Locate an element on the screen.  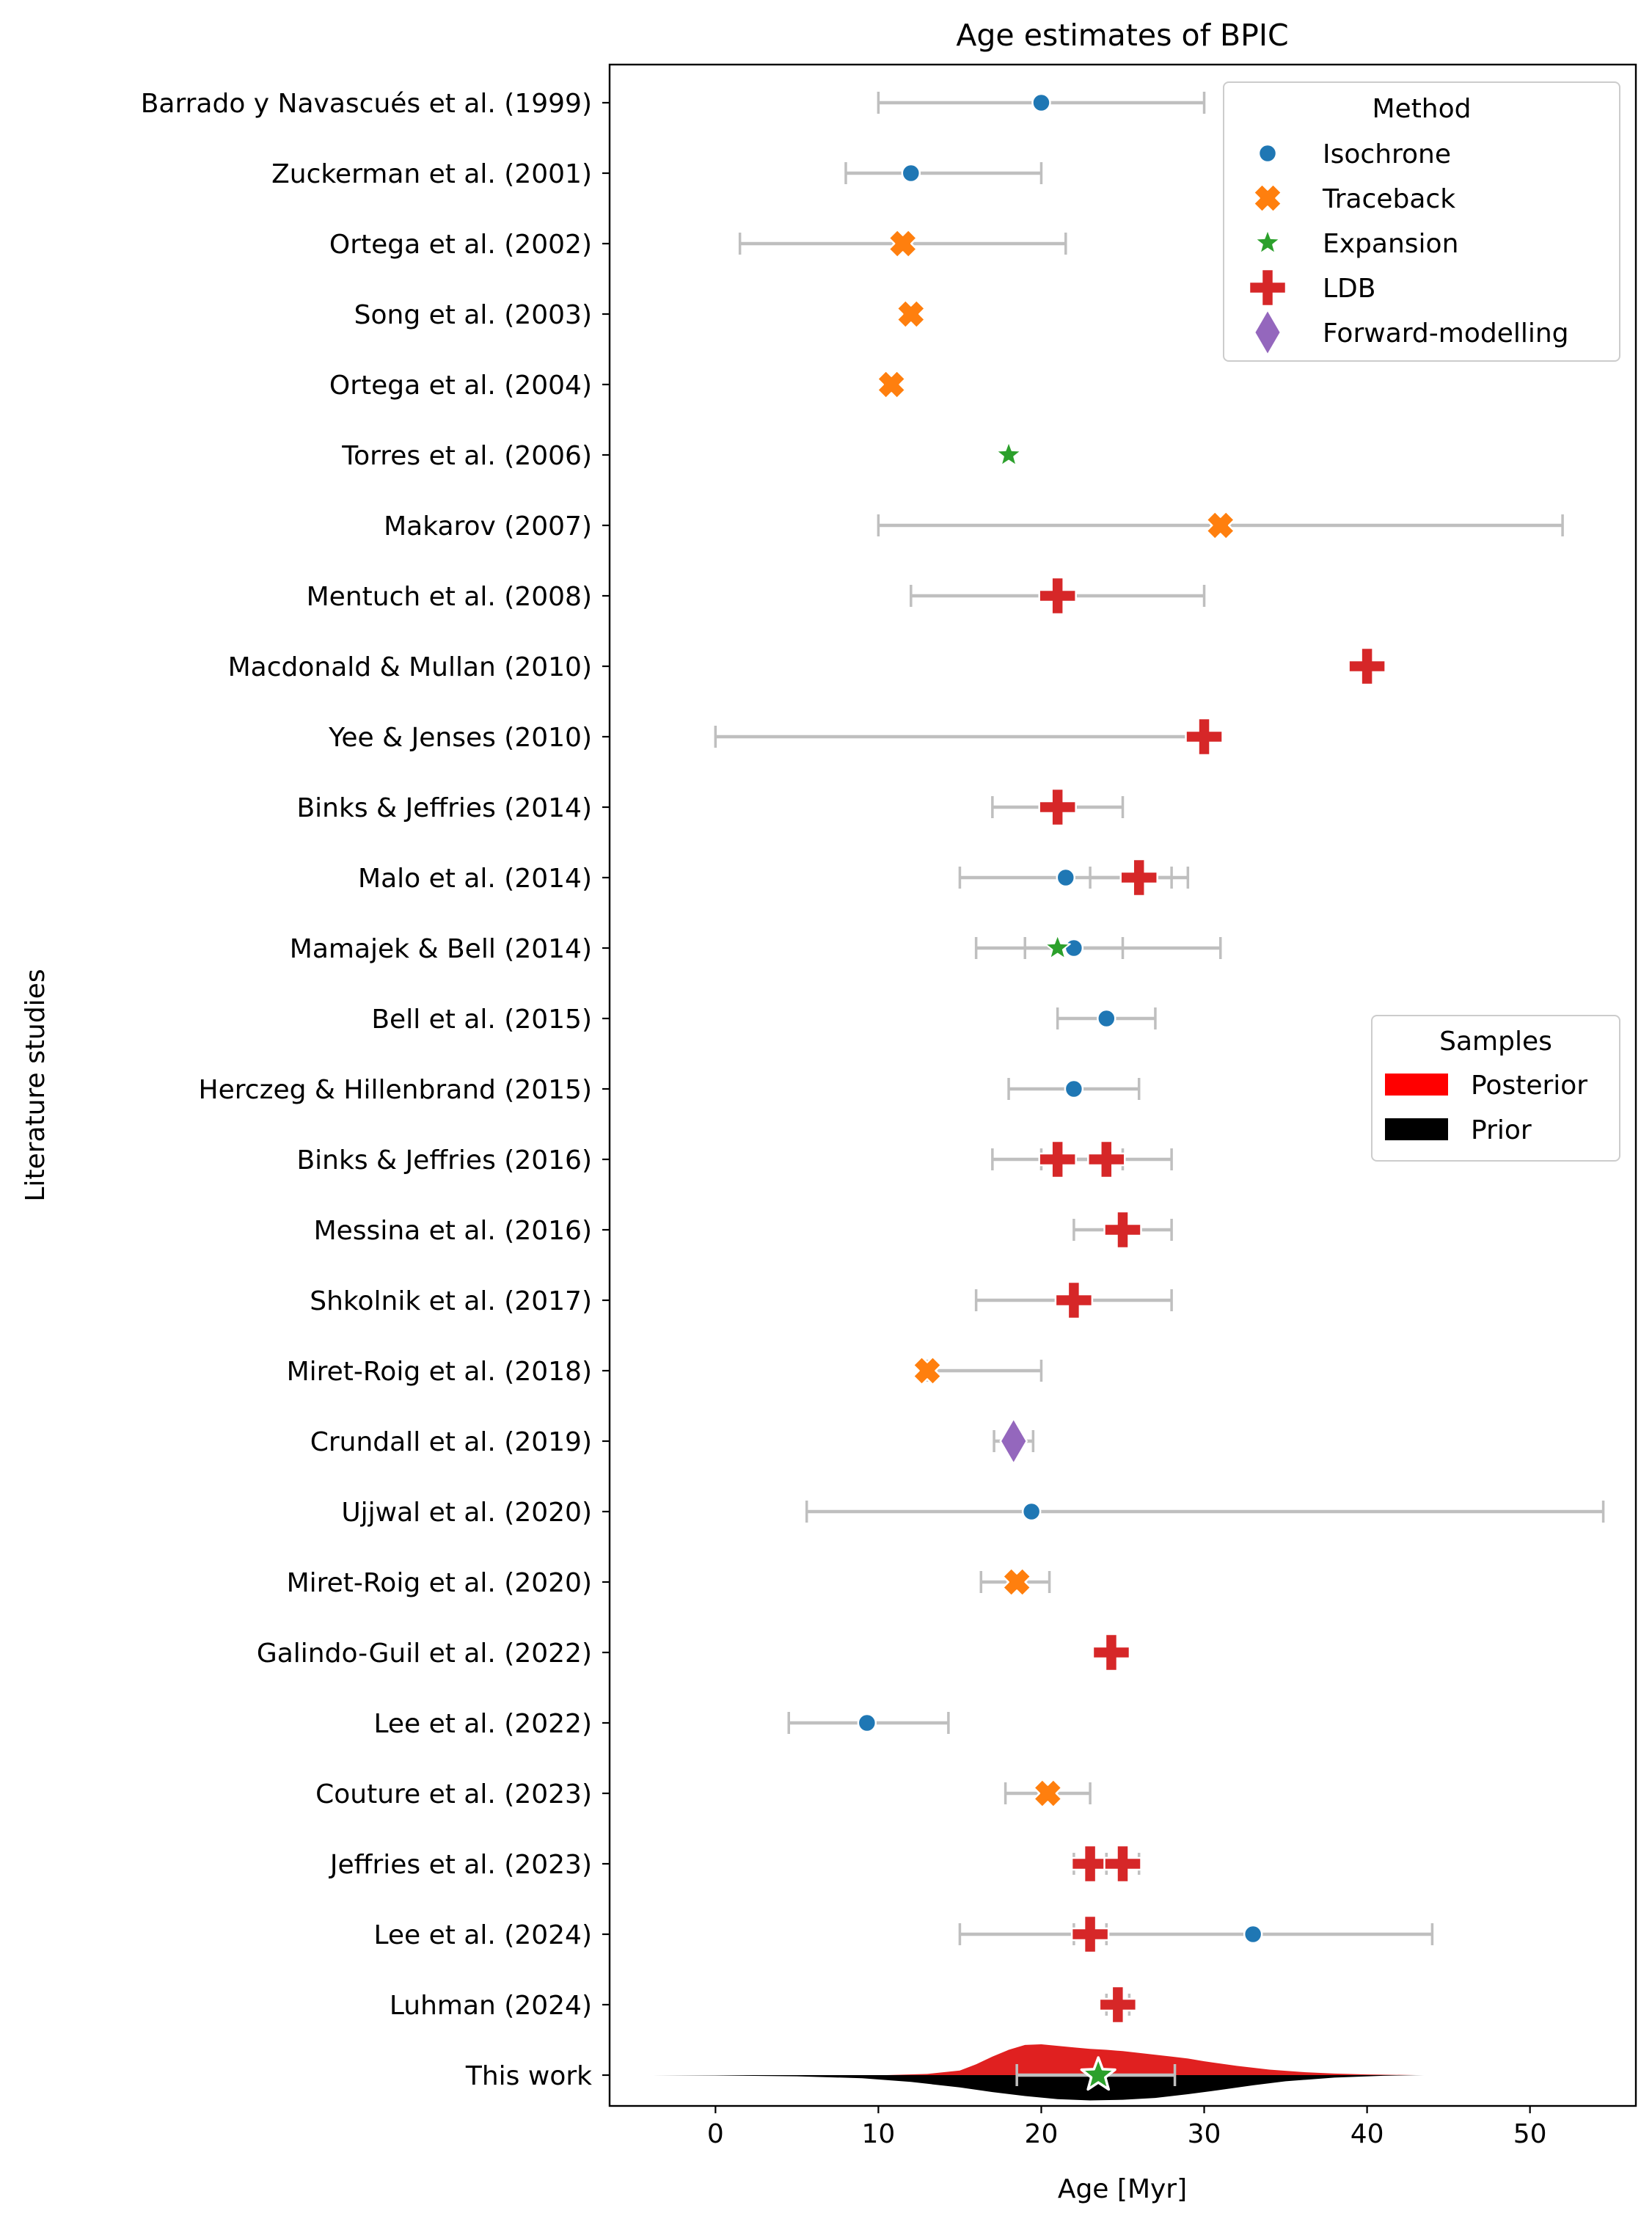
y-tick-label-miret-roig-et-al-2018: Miret-Roig et al. (2018) is located at coordinates (439, 1372).